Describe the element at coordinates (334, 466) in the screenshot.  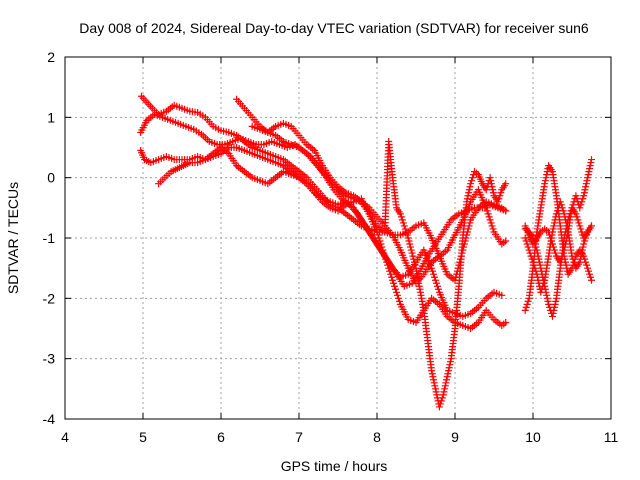
I see `x-axis-label: GPS time / hours` at that location.